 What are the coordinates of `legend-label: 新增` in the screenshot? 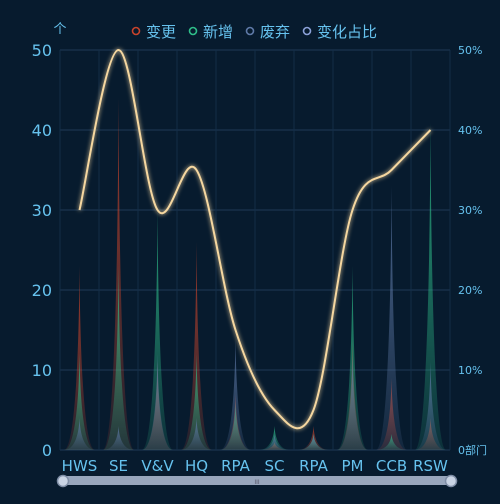 It's located at (218, 32).